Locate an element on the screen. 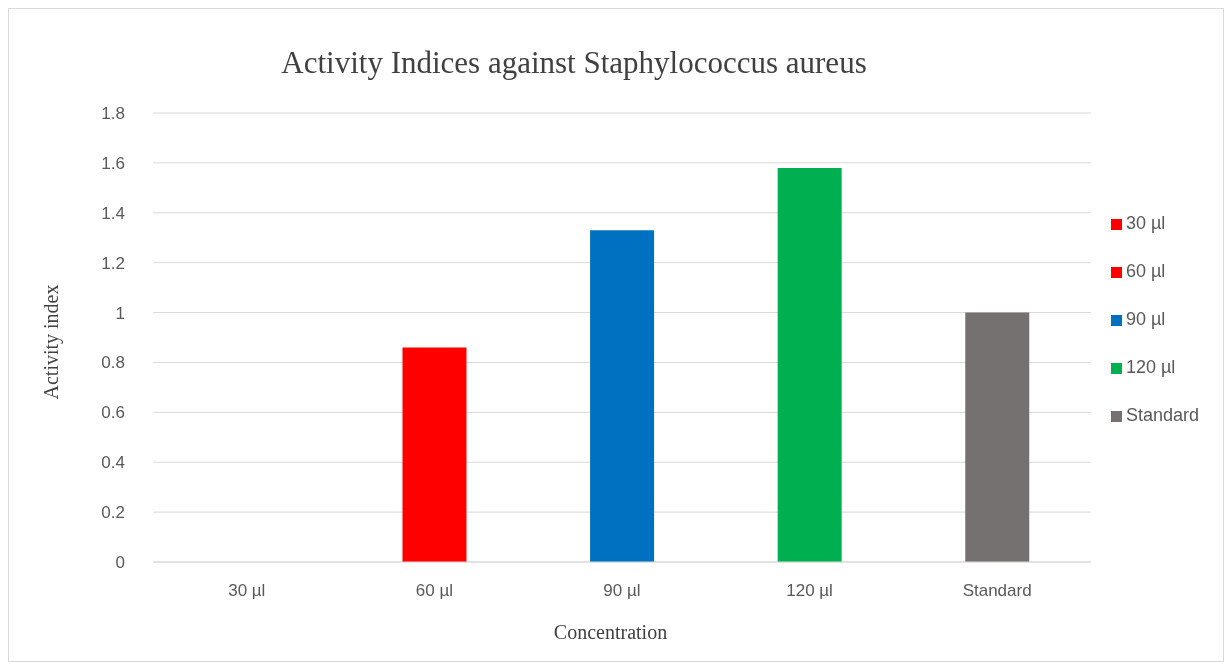 Image resolution: width=1232 pixels, height=670 pixels. y-axis-title: Activity index is located at coordinates (51, 342).